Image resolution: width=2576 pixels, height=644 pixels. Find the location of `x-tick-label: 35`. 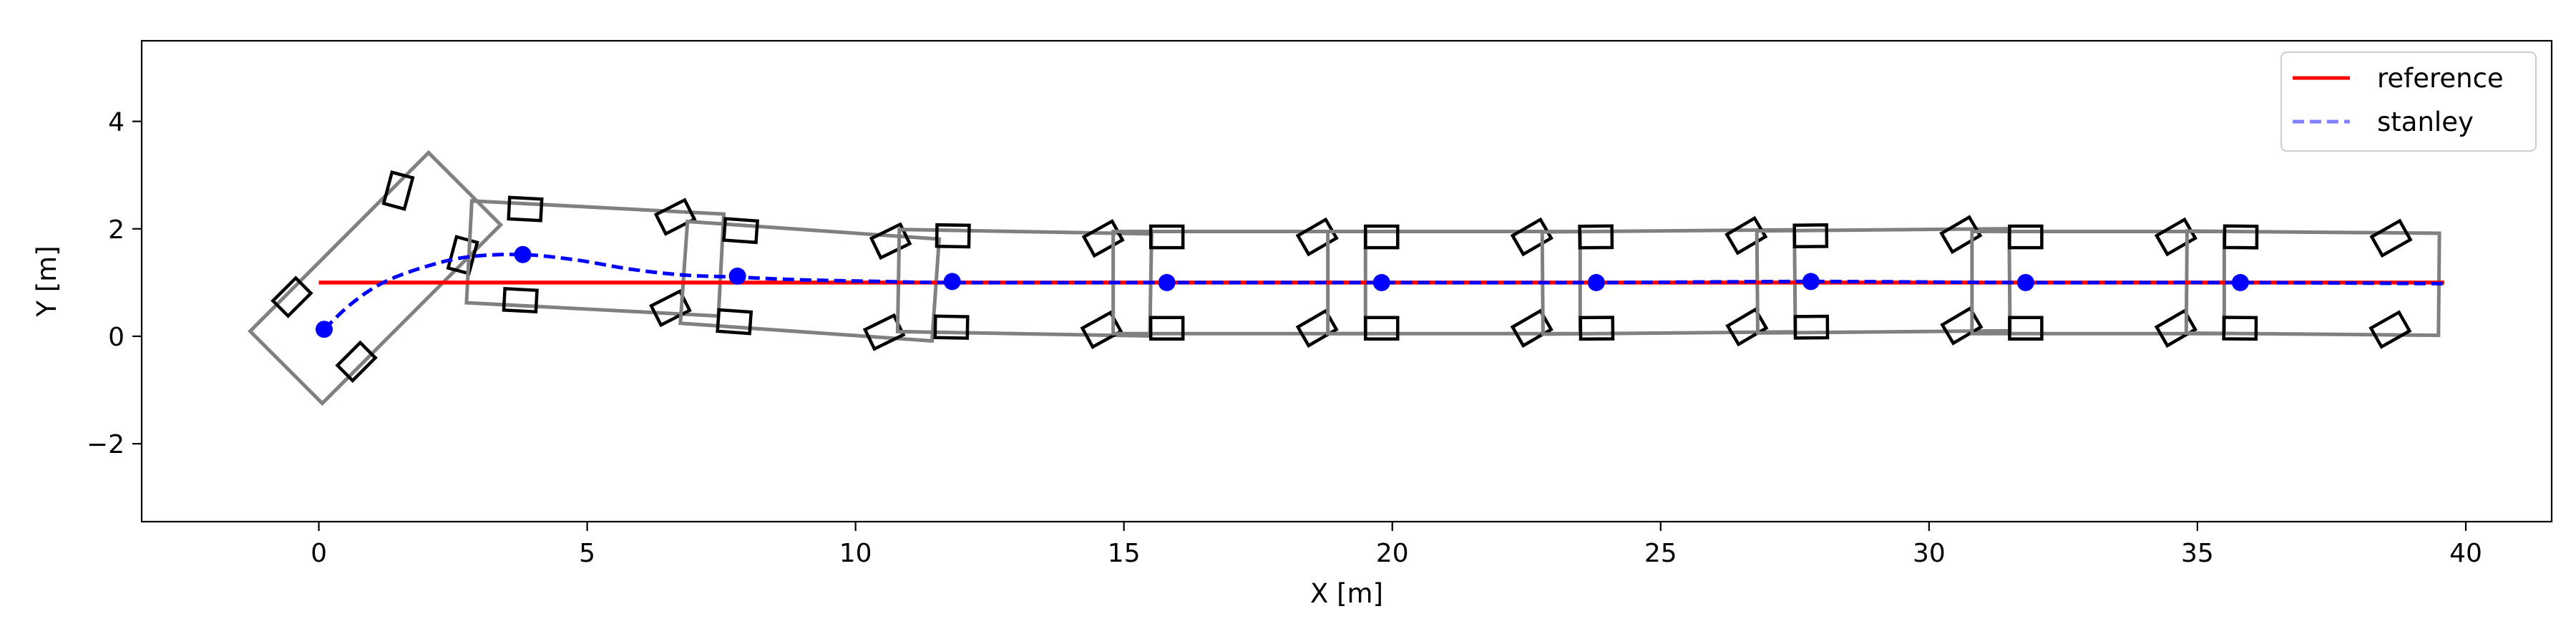

x-tick-label: 35 is located at coordinates (2197, 553).